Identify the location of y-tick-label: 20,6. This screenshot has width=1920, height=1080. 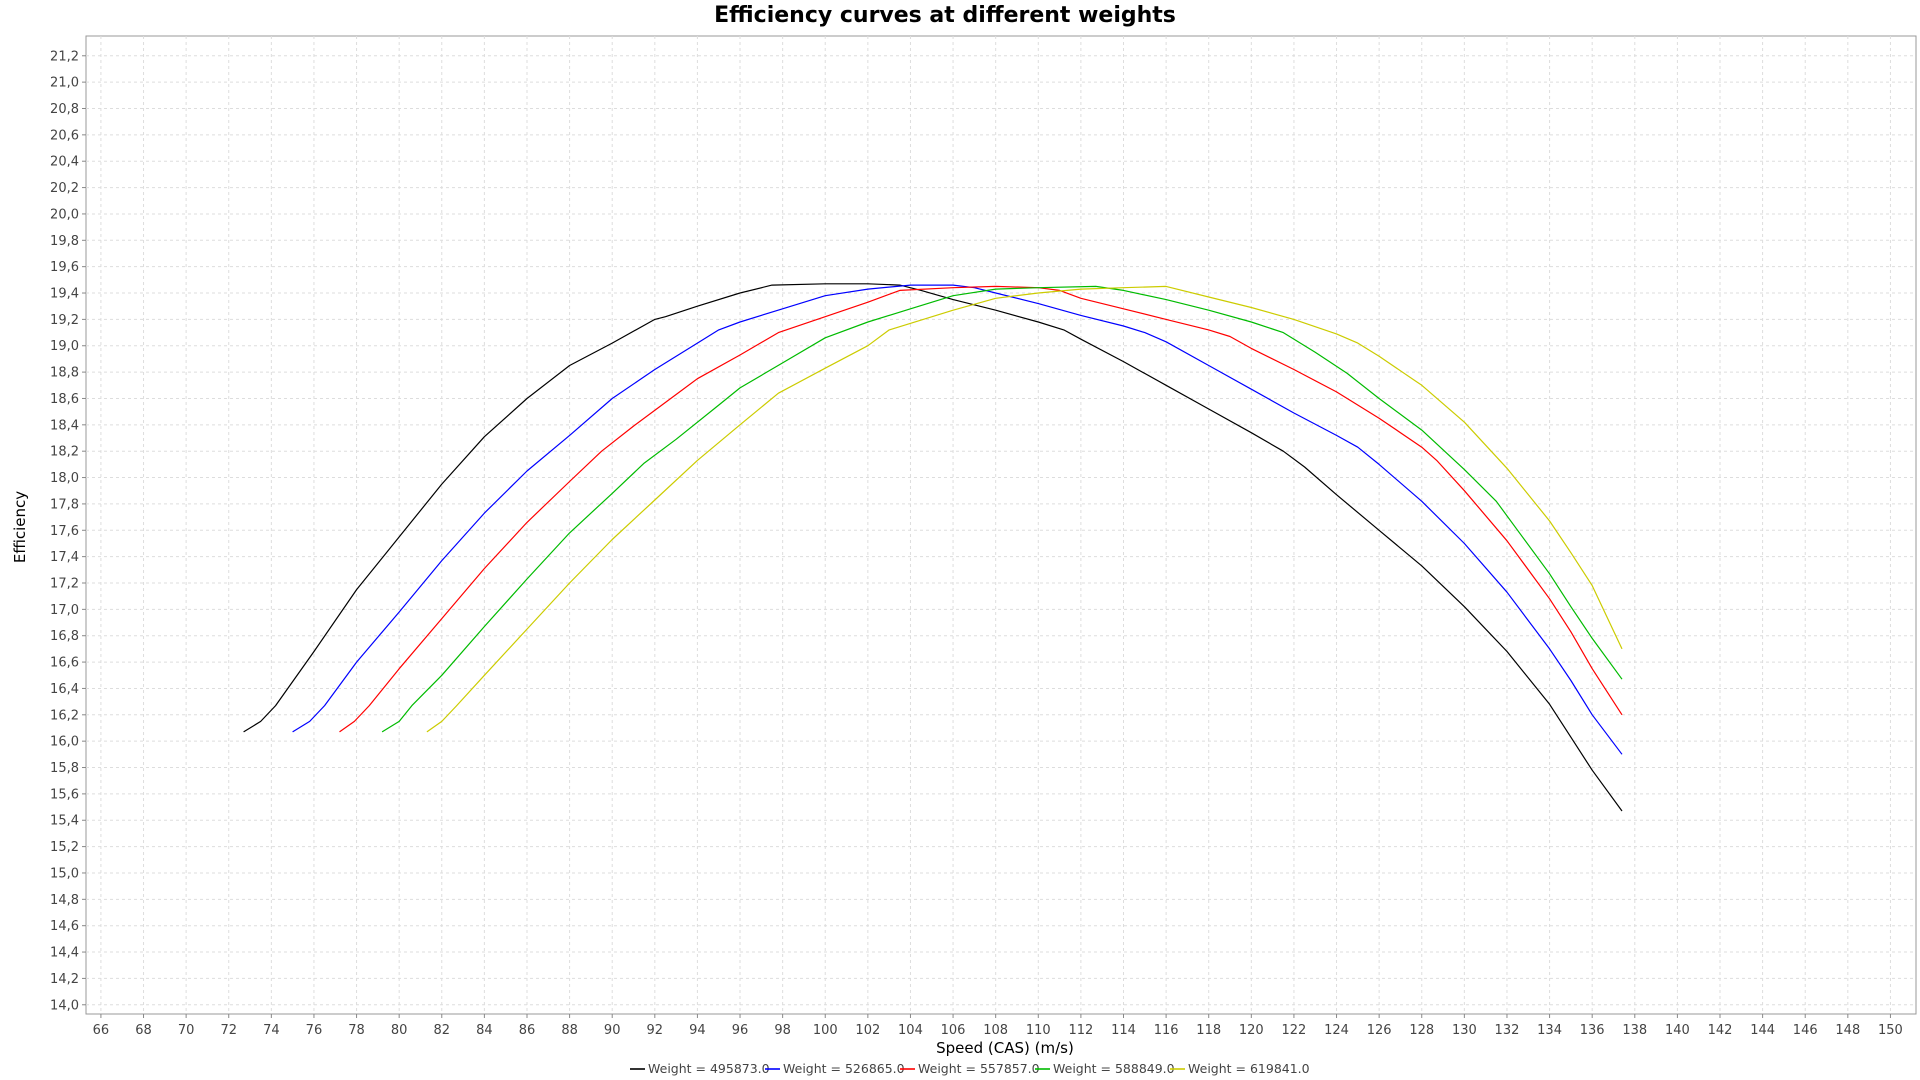
(64, 135).